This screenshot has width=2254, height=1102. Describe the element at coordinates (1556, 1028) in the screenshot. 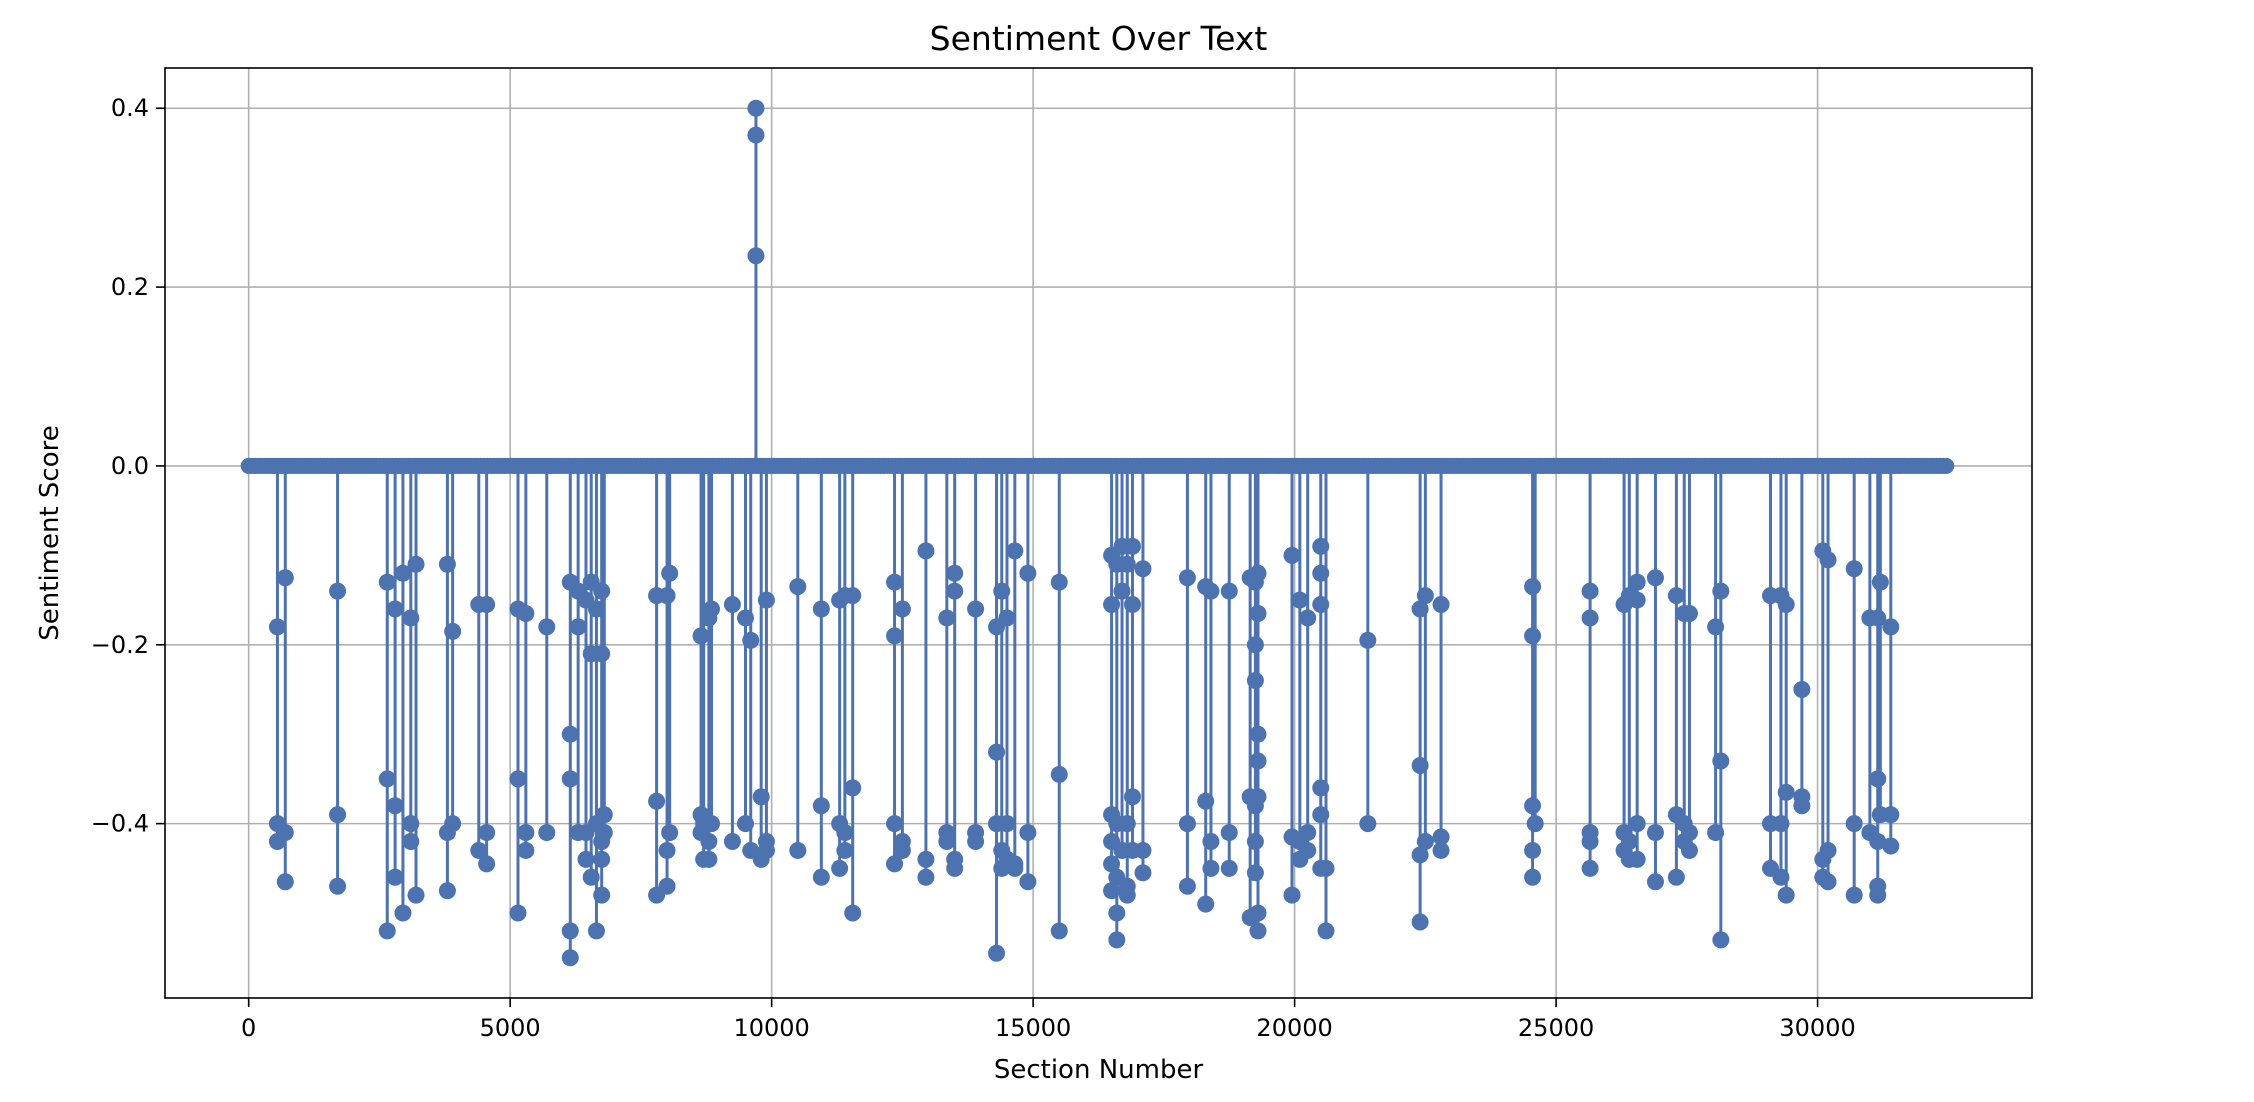

I see `x-tick-label: 25000` at that location.